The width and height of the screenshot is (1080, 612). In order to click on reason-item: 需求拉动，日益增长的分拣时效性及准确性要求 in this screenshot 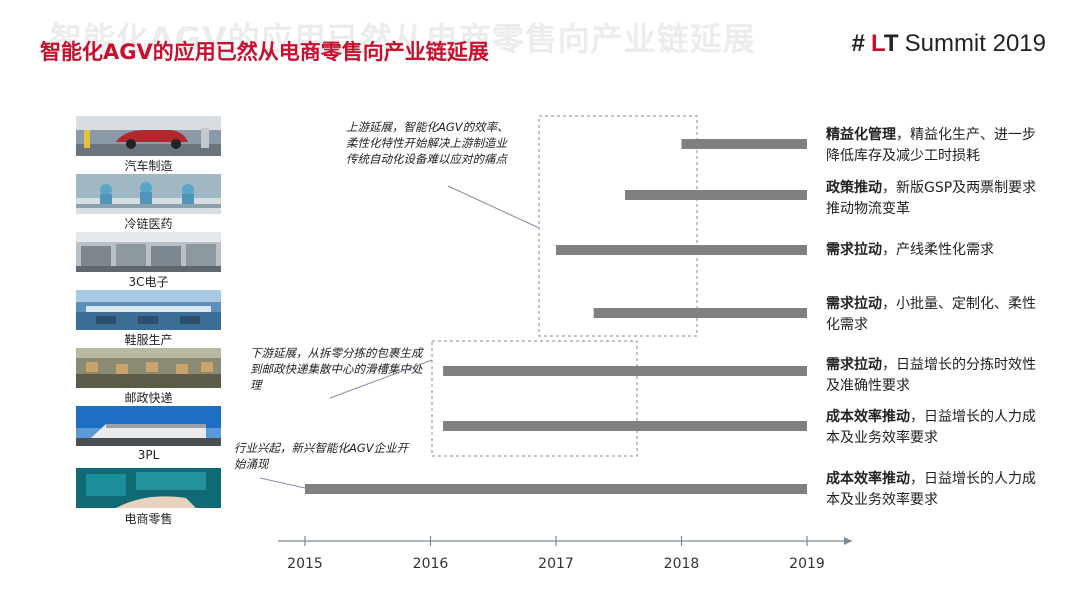, I will do `click(933, 376)`.